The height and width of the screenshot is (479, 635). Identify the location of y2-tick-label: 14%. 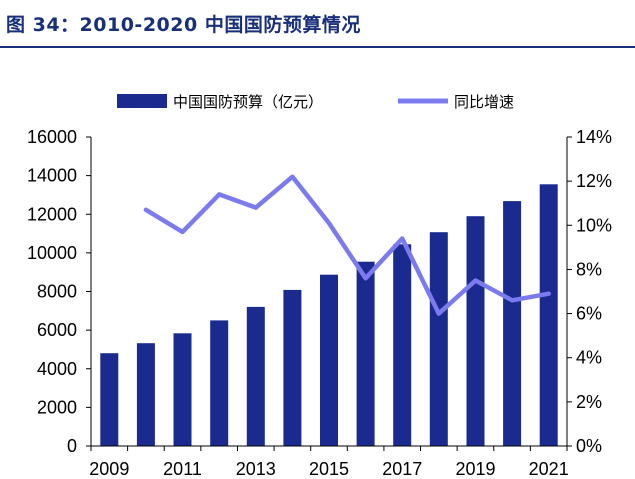
(594, 137).